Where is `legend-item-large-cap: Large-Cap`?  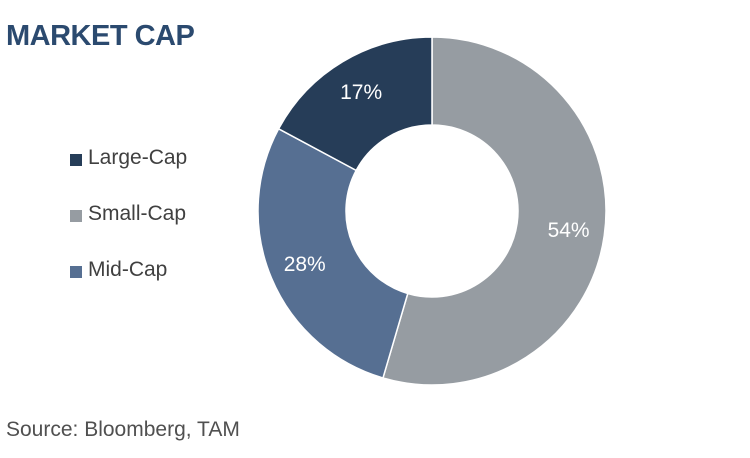
legend-item-large-cap: Large-Cap is located at coordinates (128, 158).